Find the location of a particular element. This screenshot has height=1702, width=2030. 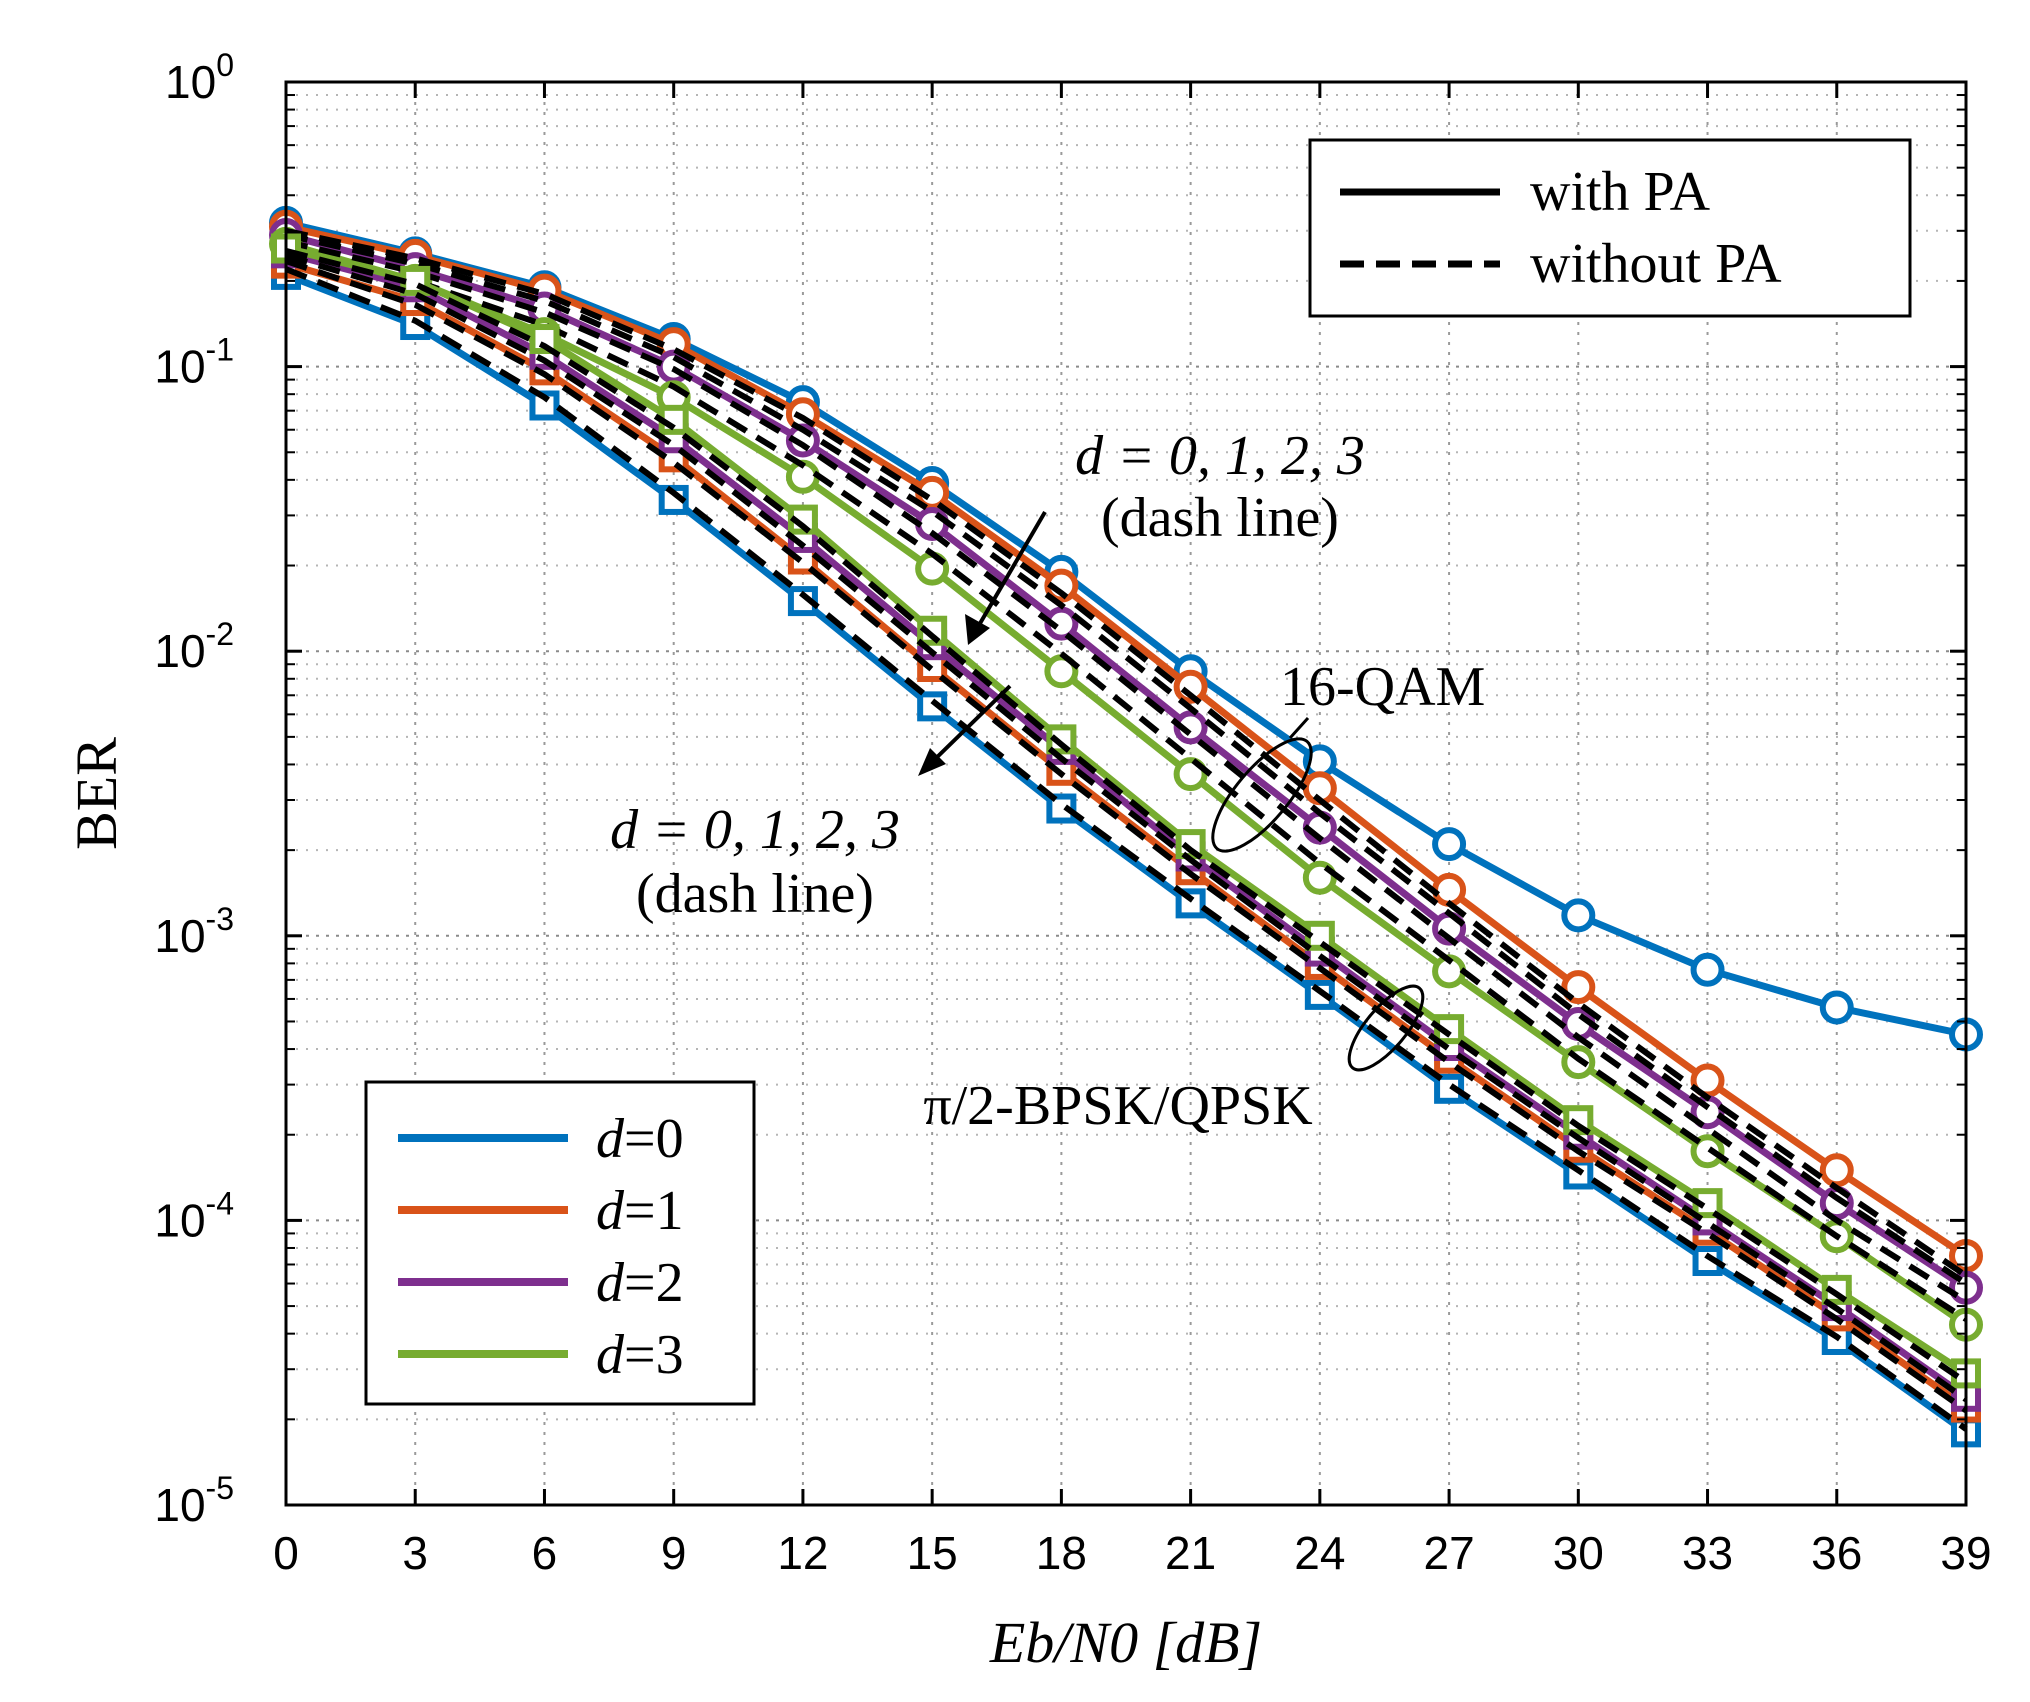

legend-pa-label: without PA is located at coordinates (1656, 264).